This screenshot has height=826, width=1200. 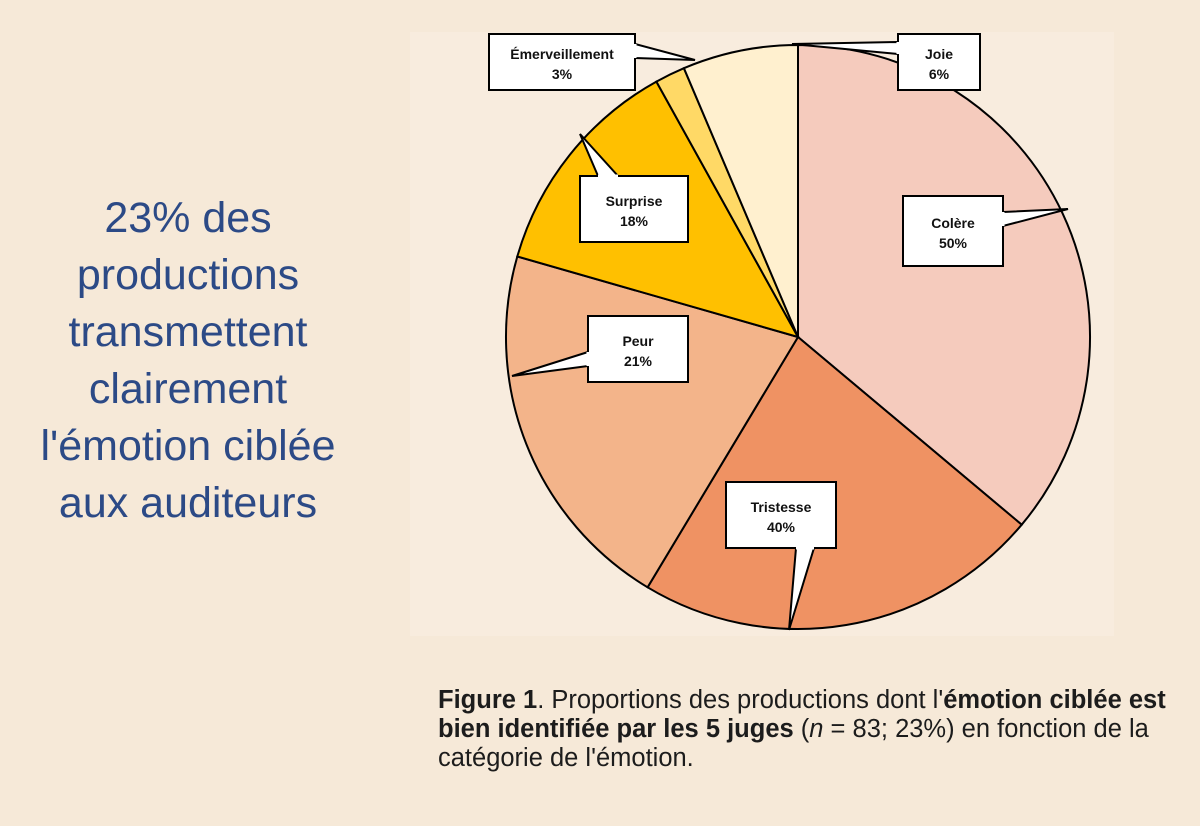 I want to click on slice-value-5: 6%, so click(x=939, y=74).